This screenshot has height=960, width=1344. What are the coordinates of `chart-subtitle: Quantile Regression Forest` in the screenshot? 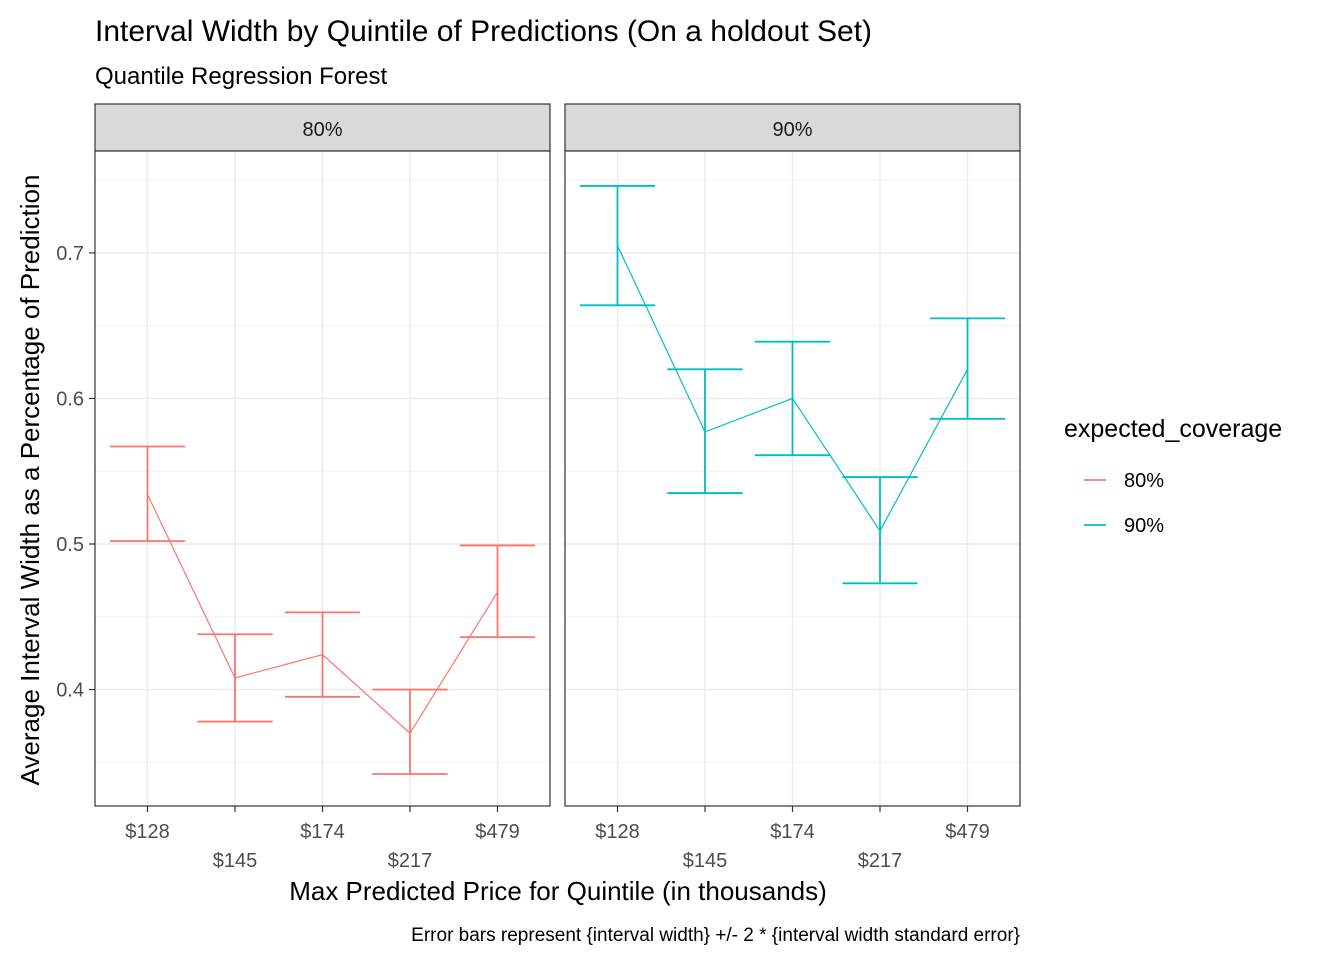 It's located at (241, 76).